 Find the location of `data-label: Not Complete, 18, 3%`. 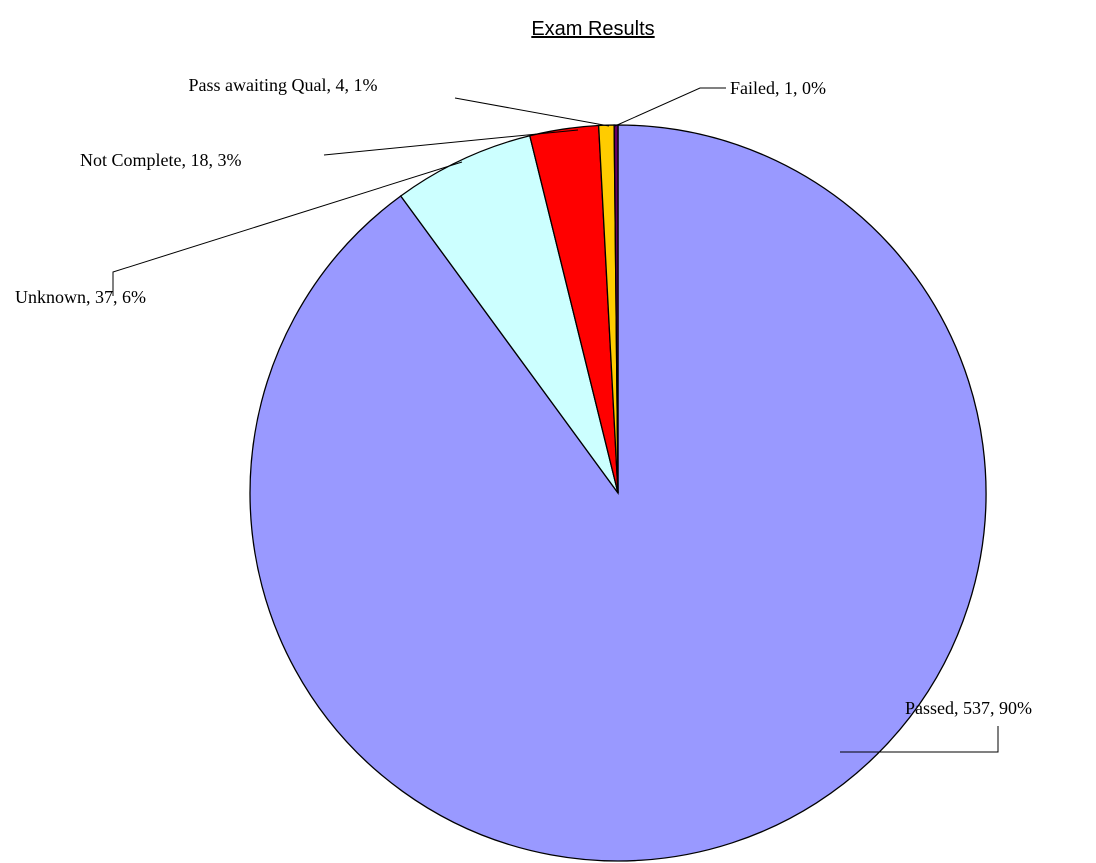

data-label: Not Complete, 18, 3% is located at coordinates (161, 160).